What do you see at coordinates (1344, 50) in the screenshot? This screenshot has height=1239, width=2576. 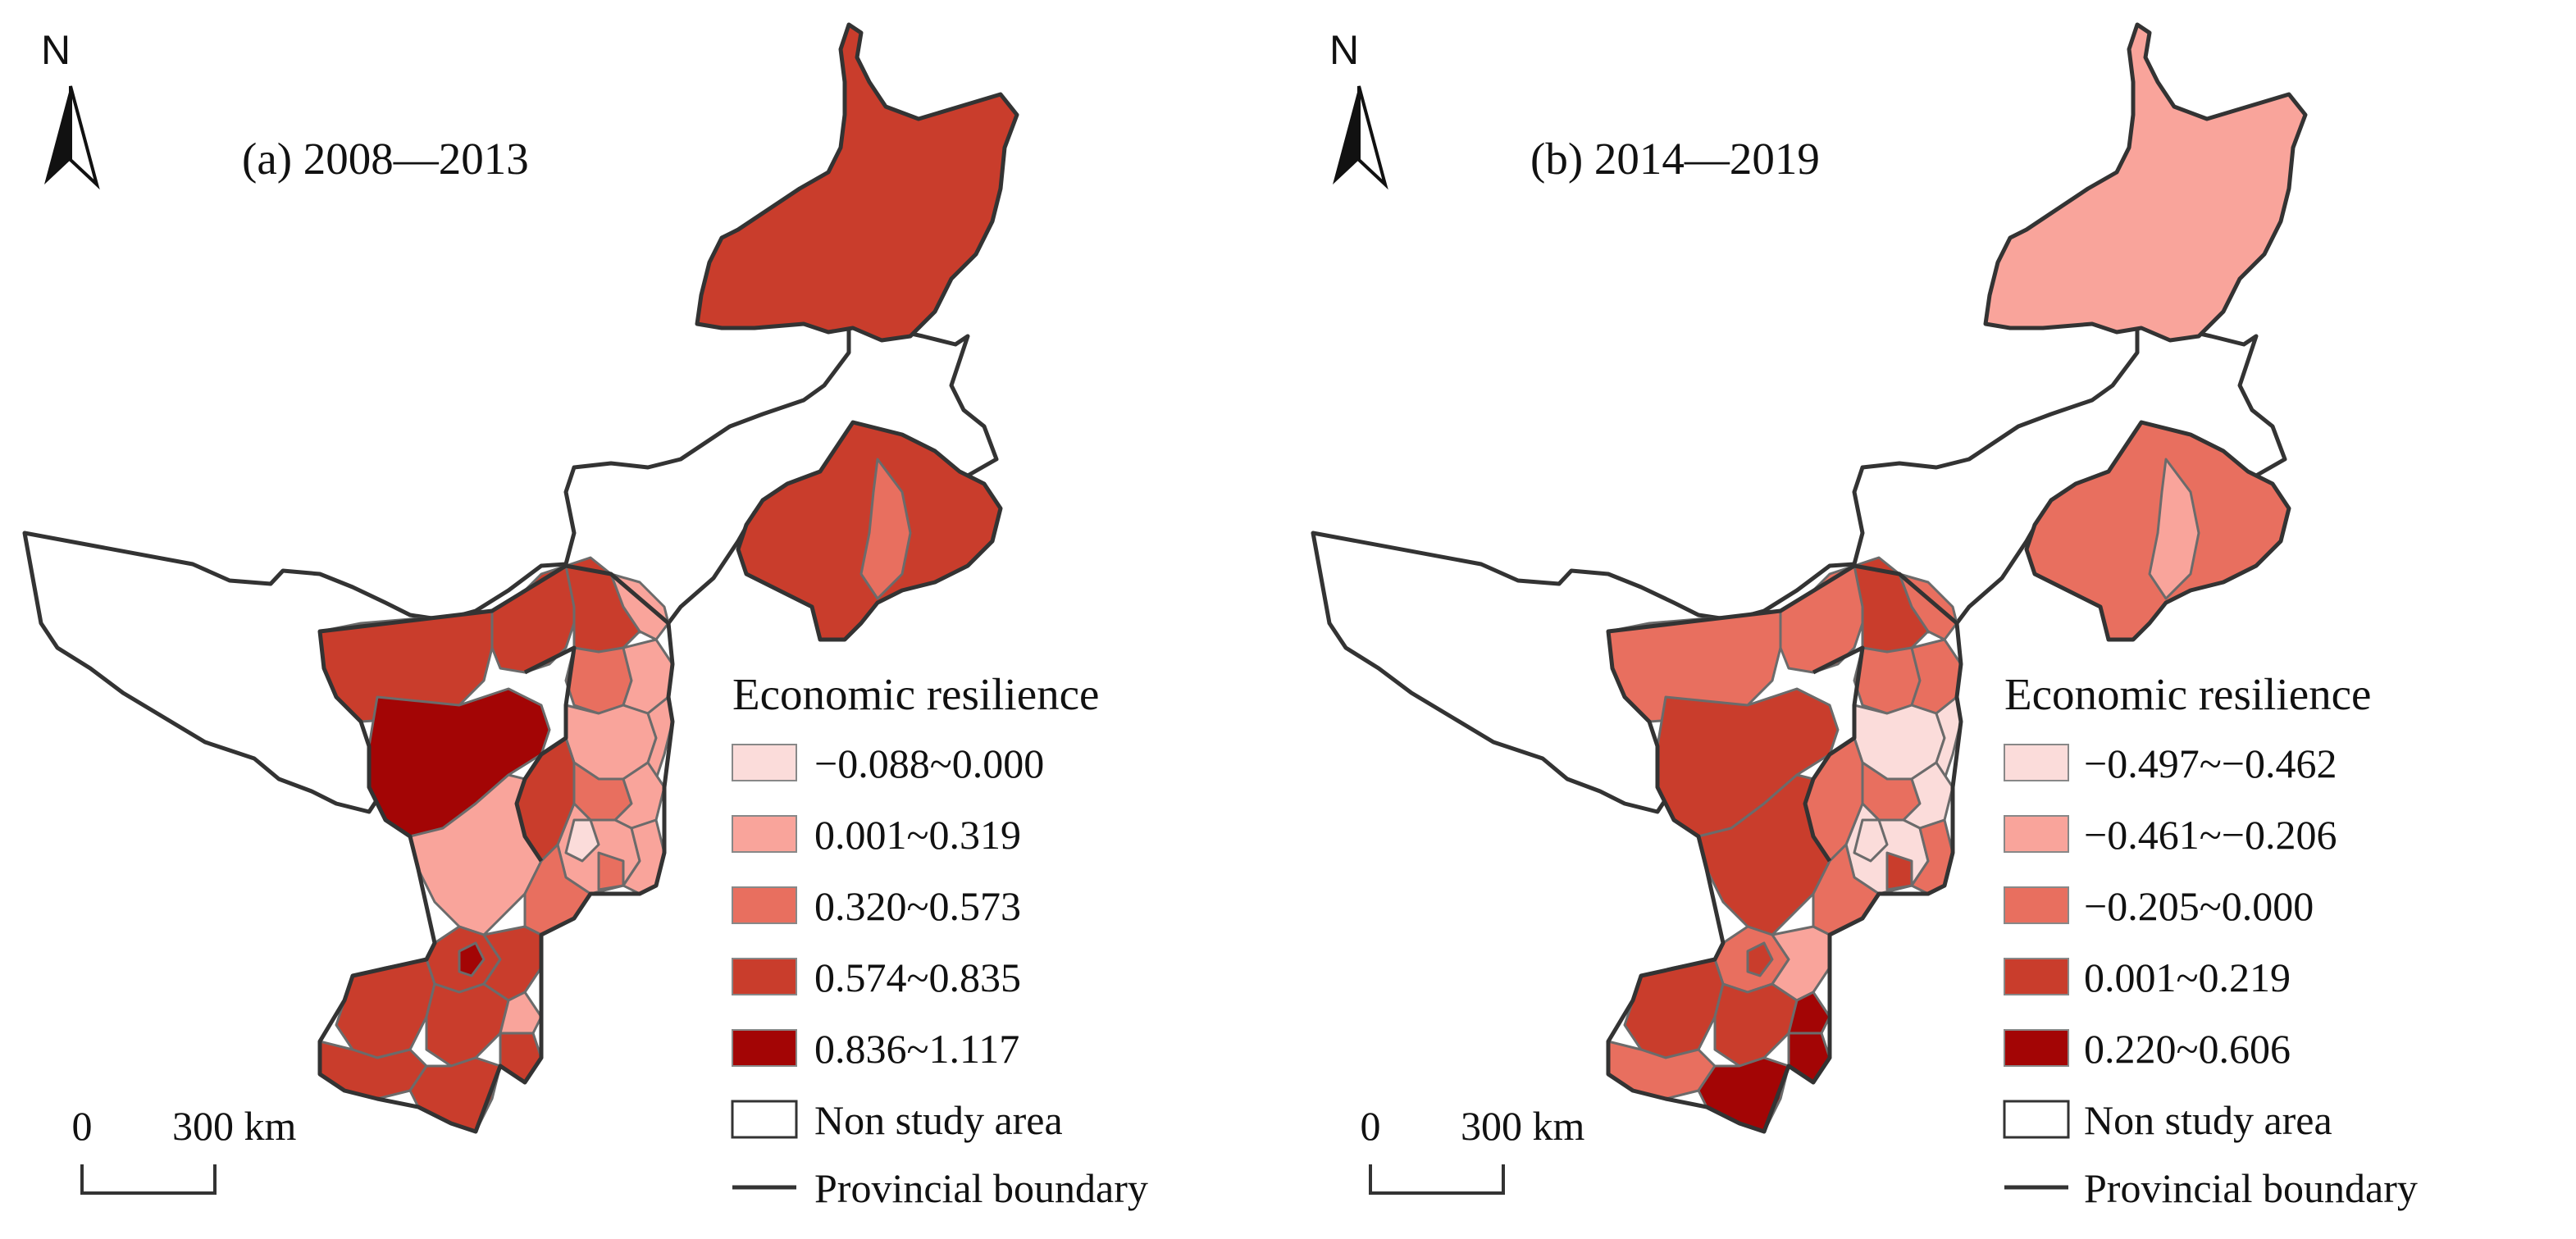 I see `north-label: N` at bounding box center [1344, 50].